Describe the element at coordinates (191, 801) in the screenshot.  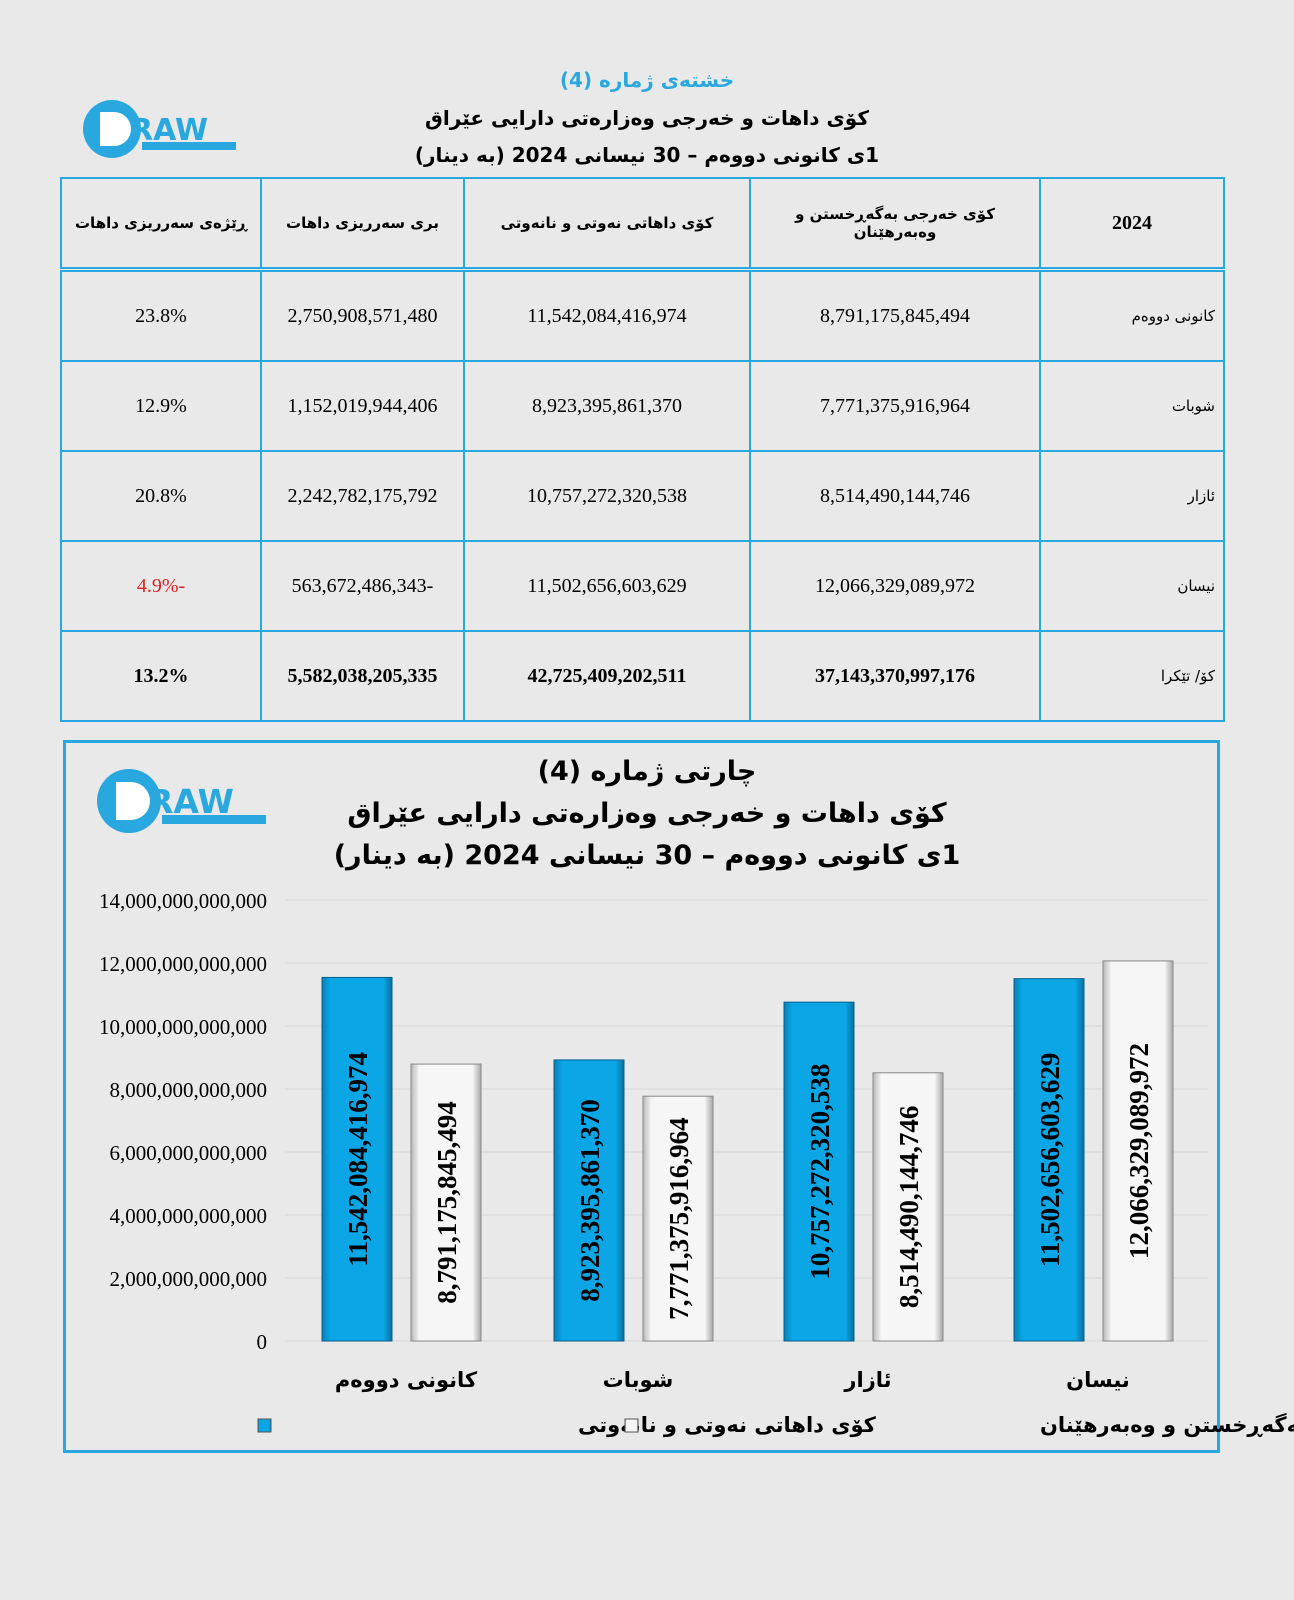
I see `svg-text: RAW` at that location.